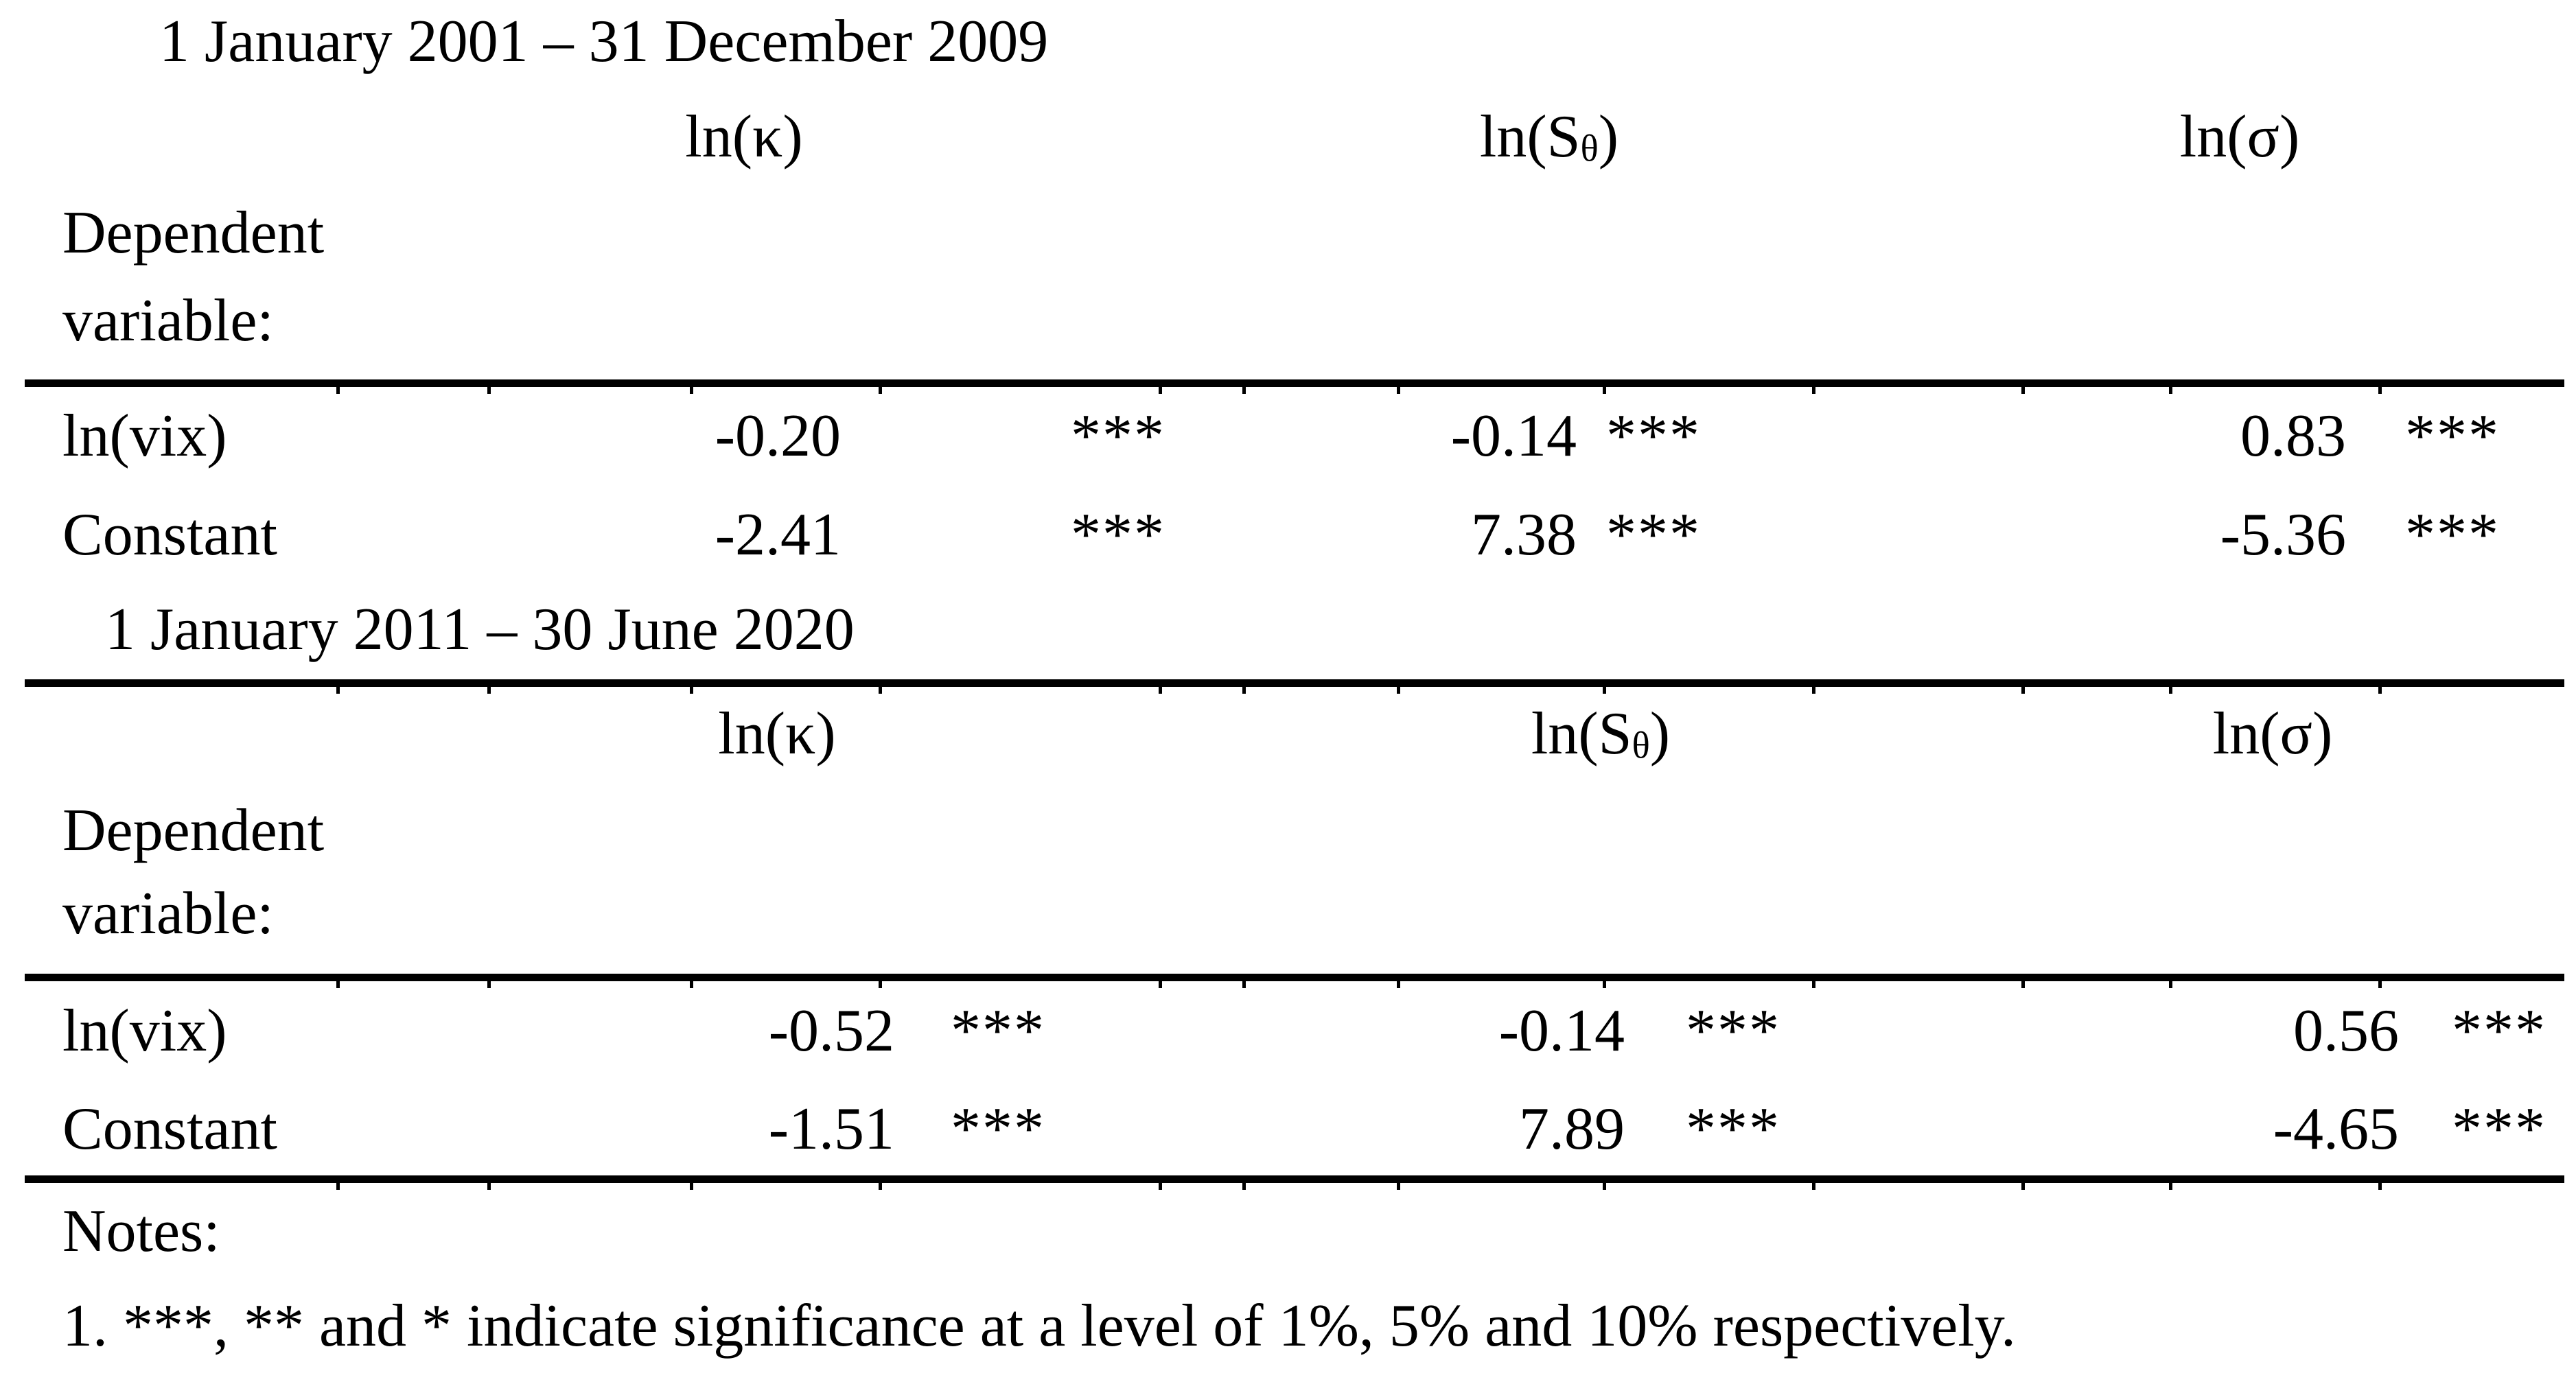 This screenshot has height=1395, width=2576. I want to click on coefficient-value: -1.51, so click(831, 1129).